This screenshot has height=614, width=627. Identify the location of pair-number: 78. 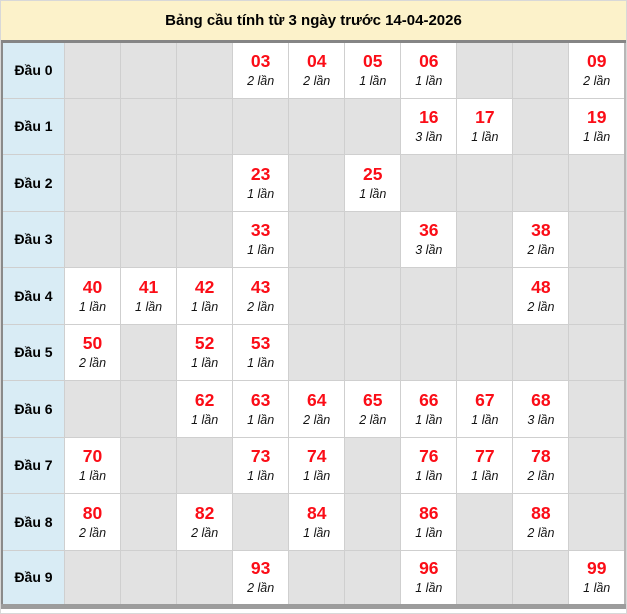
(541, 456).